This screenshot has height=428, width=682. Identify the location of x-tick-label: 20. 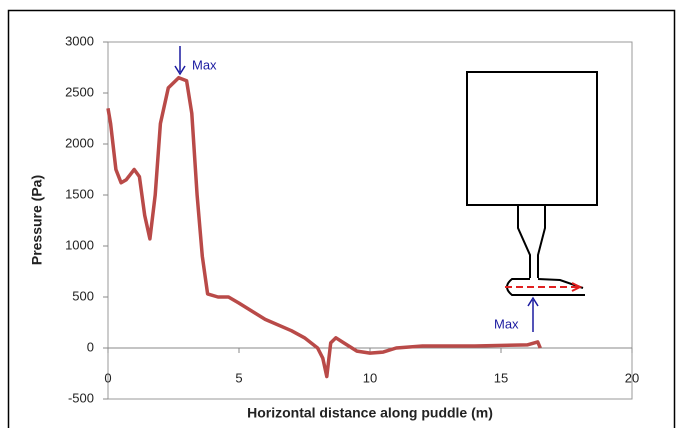
(632, 377).